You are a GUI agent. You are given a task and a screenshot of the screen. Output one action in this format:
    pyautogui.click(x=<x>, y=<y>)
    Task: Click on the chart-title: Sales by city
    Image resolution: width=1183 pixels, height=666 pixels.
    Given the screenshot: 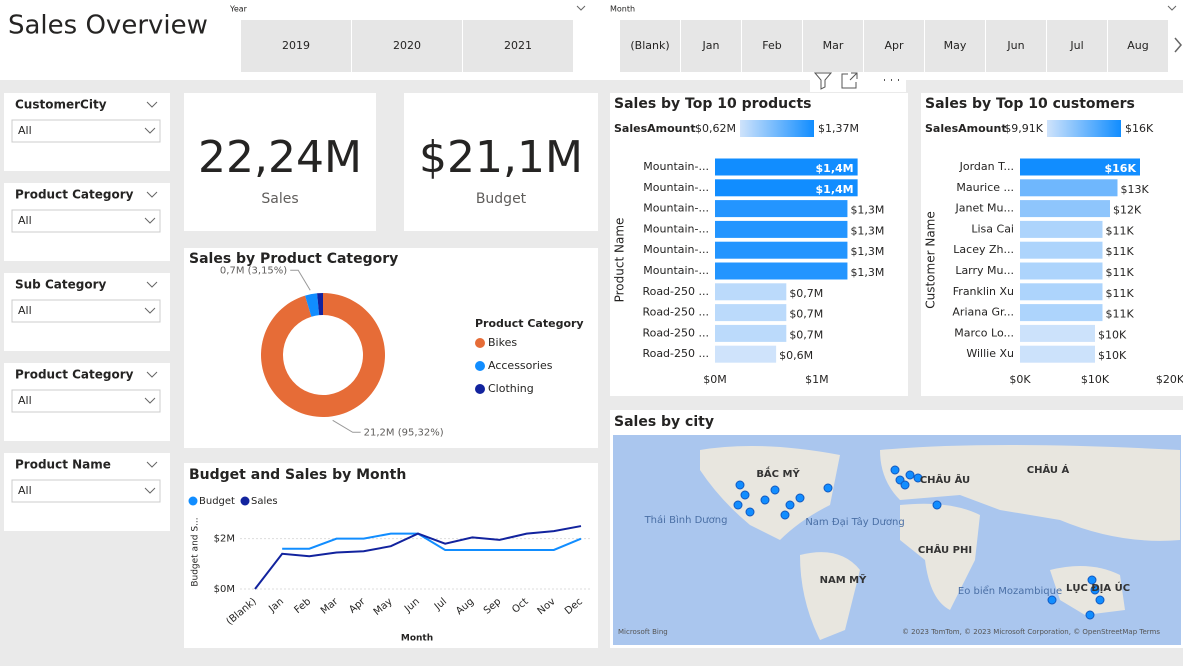 What is the action you would take?
    pyautogui.click(x=664, y=422)
    